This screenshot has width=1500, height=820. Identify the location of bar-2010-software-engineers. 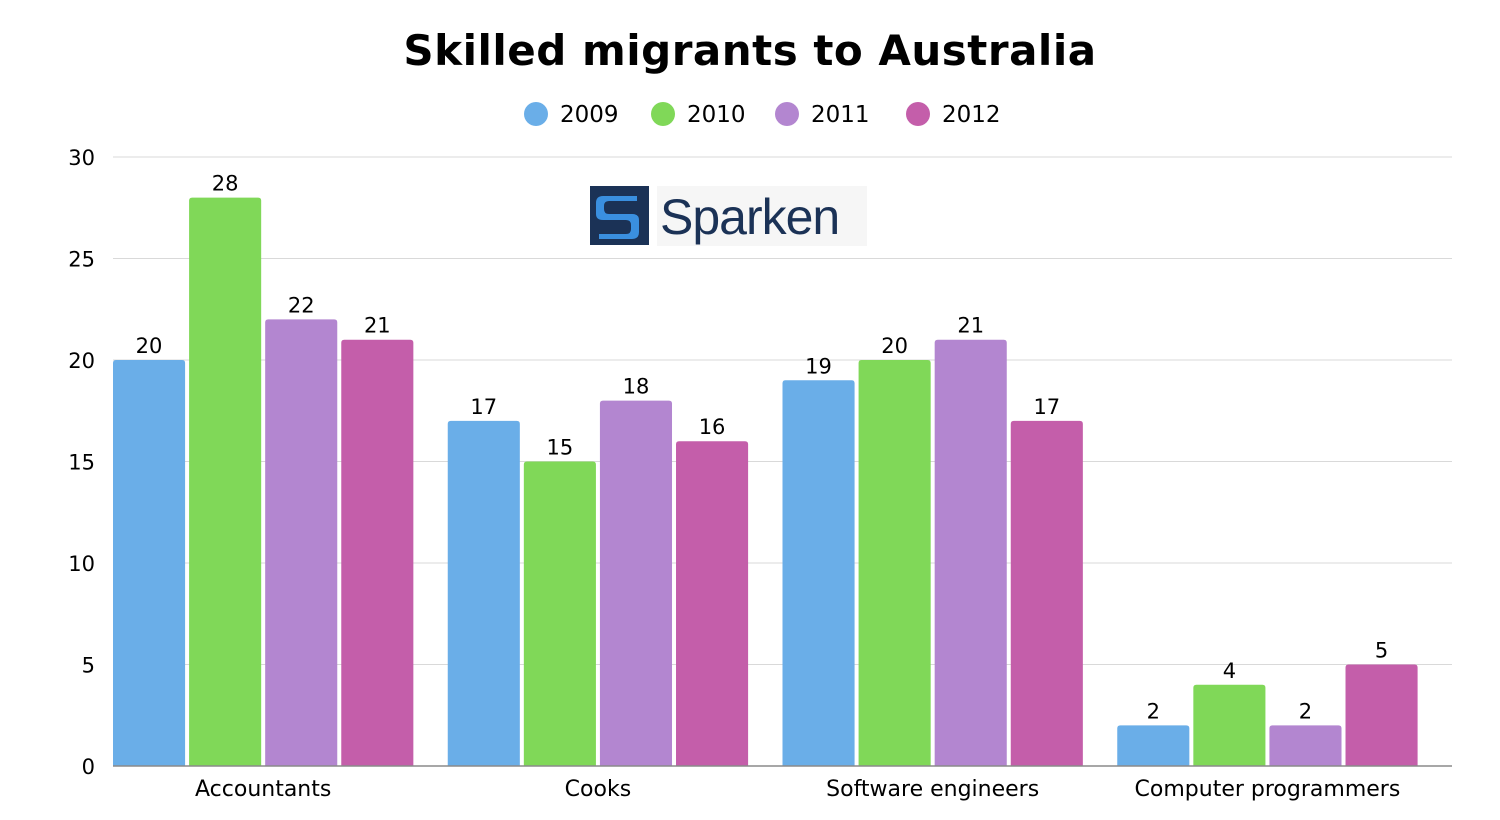
(894, 563).